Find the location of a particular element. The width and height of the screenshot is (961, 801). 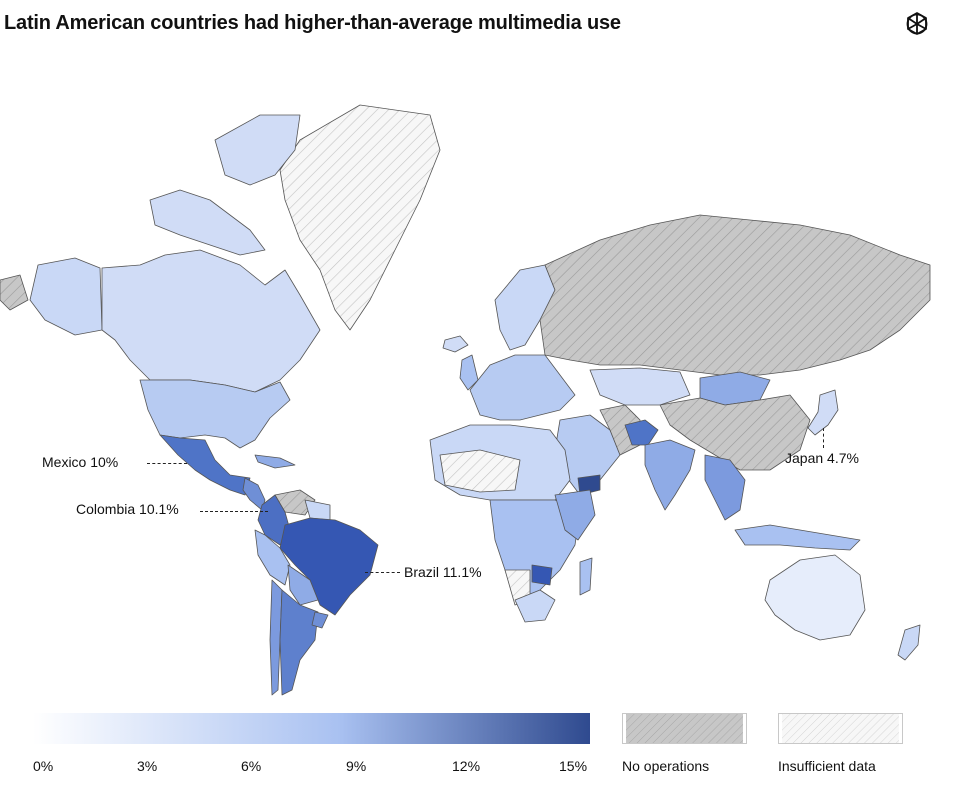

country-canada-north is located at coordinates (257, 150).